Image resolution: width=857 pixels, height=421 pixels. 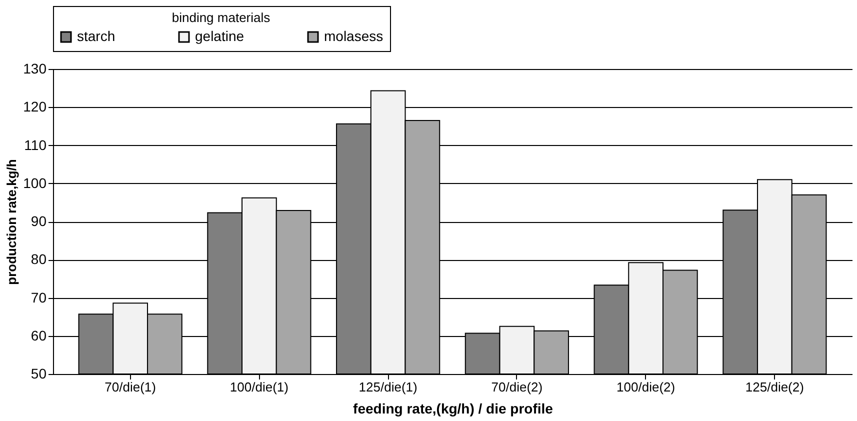 What do you see at coordinates (12, 222) in the screenshot?
I see `y-axis-title: production rate,kg/h` at bounding box center [12, 222].